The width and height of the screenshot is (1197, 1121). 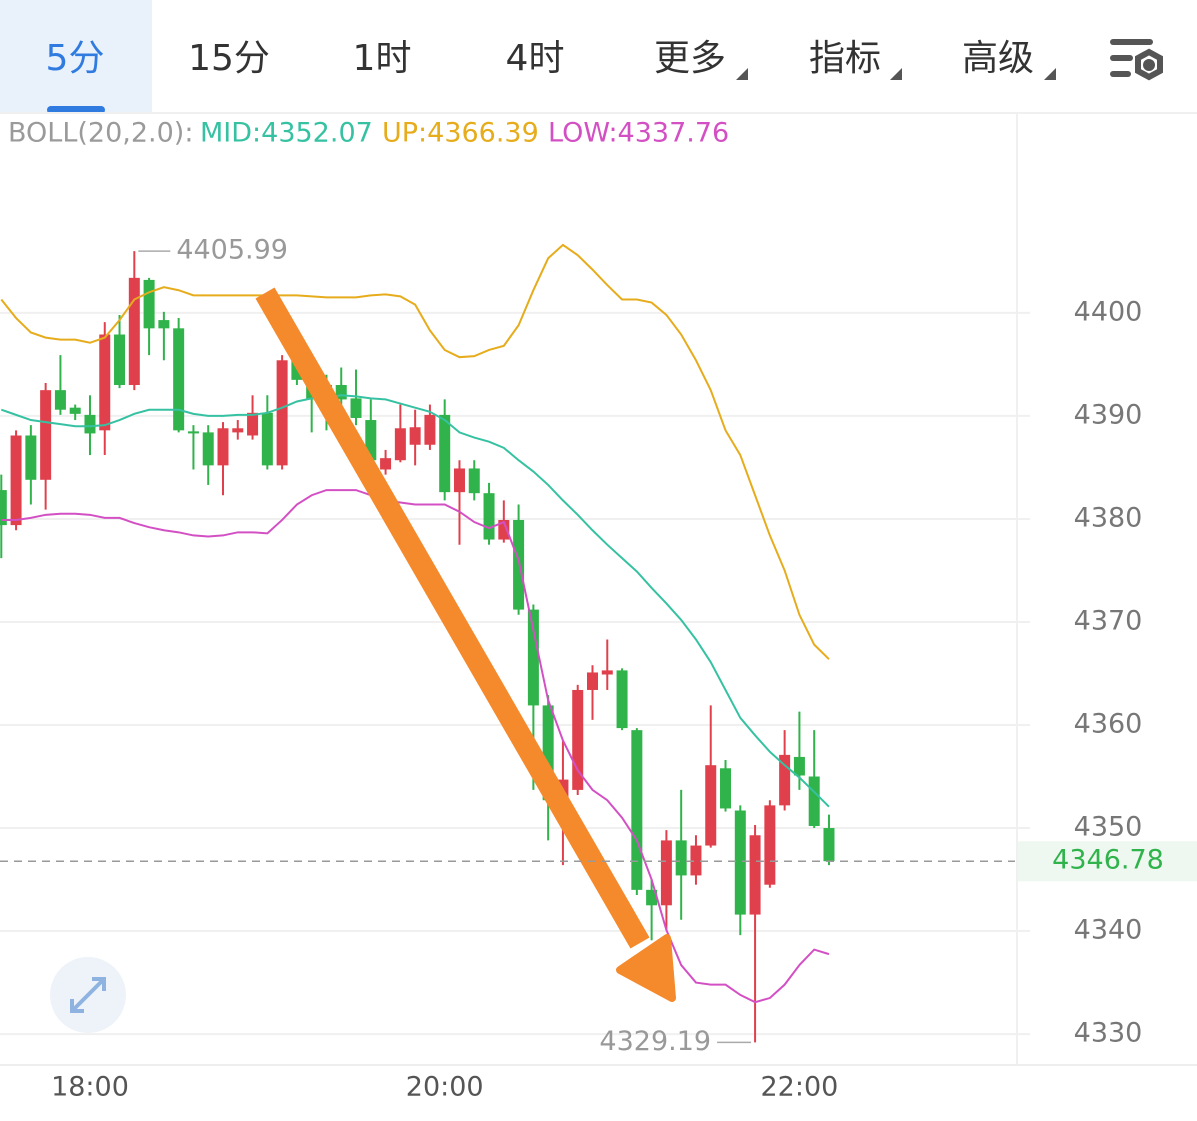 I want to click on tab: 指标, so click(x=845, y=58).